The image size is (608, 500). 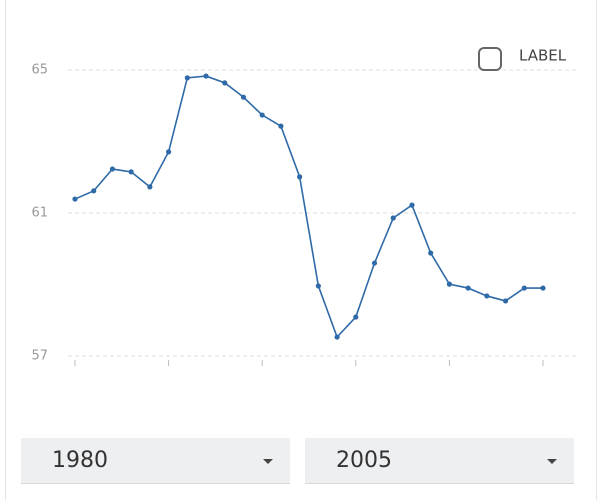 I want to click on y-tick-label: 57, so click(x=39, y=356).